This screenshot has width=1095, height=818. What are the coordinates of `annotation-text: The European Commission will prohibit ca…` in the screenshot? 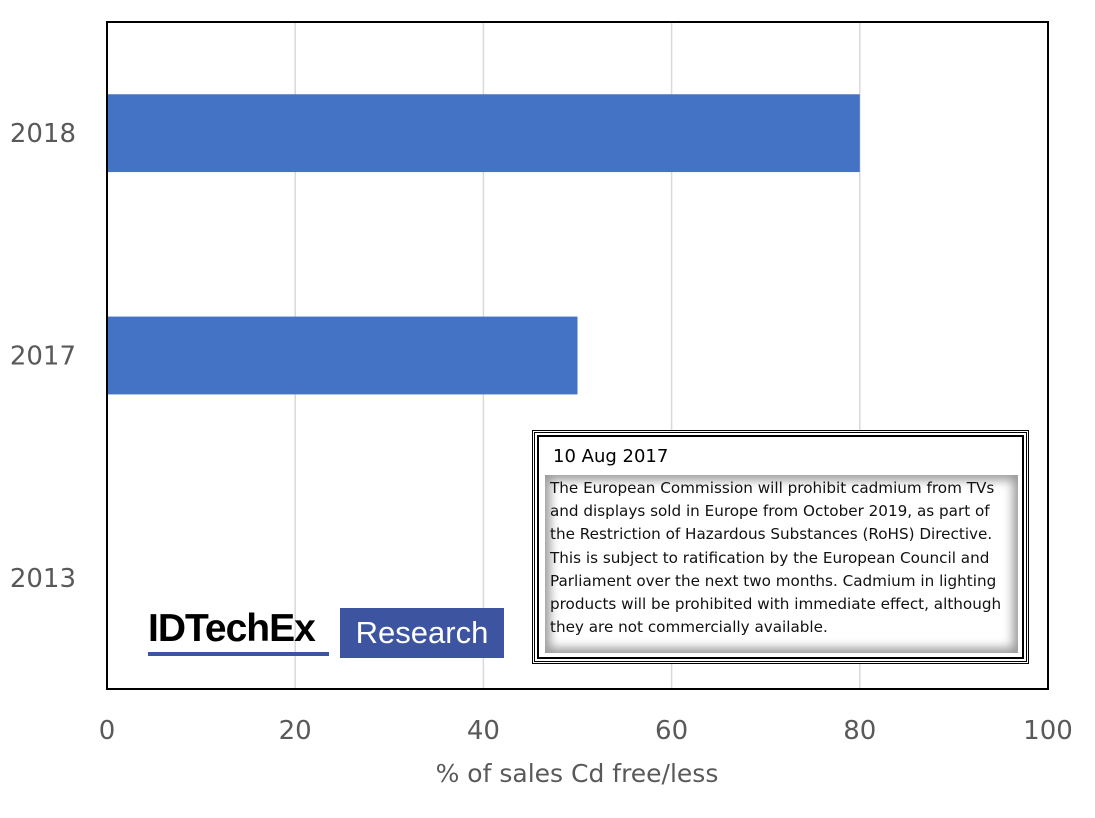 It's located at (781, 564).